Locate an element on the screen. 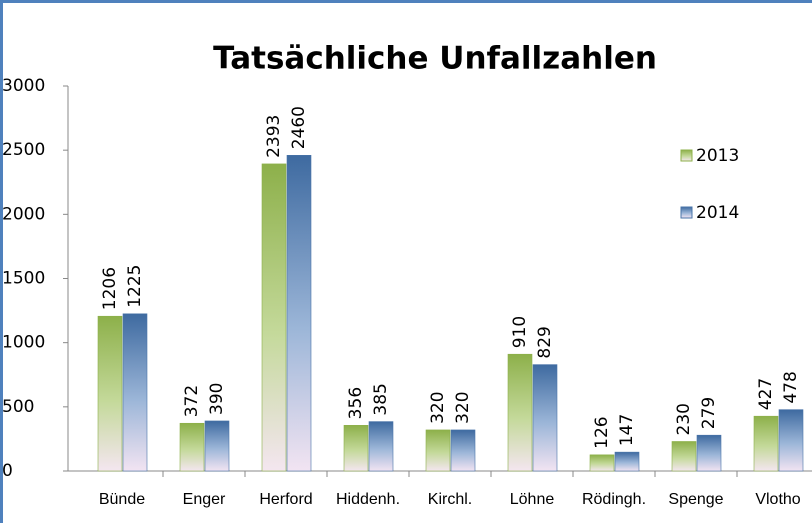 The height and width of the screenshot is (523, 812). data-label: 2460 is located at coordinates (299, 127).